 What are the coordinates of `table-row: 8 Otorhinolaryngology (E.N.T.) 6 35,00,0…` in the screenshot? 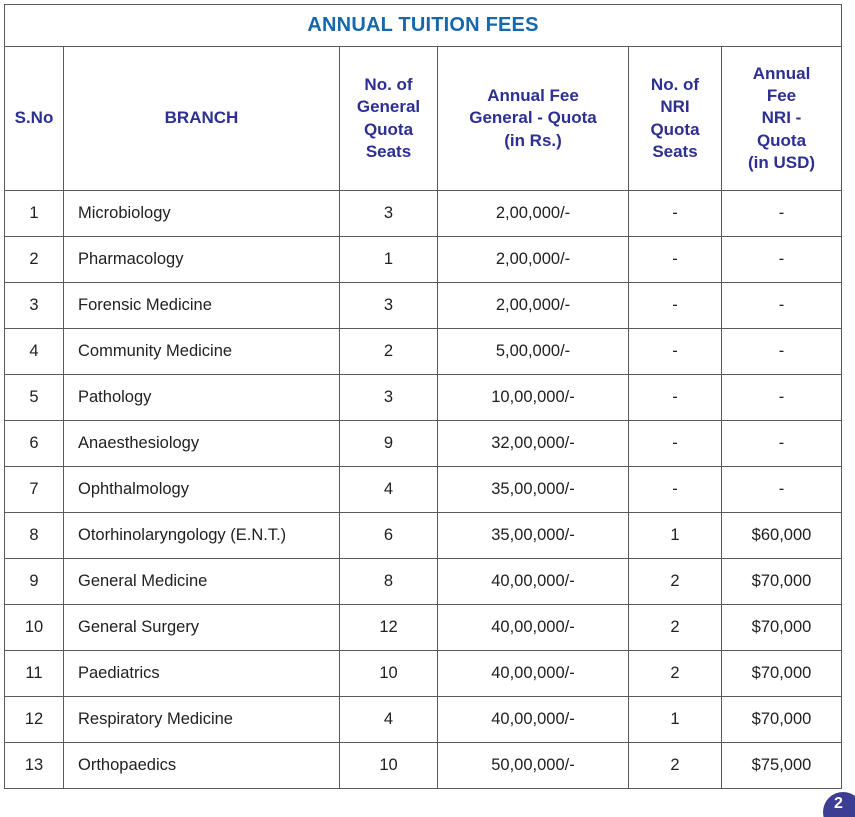 It's located at (423, 535).